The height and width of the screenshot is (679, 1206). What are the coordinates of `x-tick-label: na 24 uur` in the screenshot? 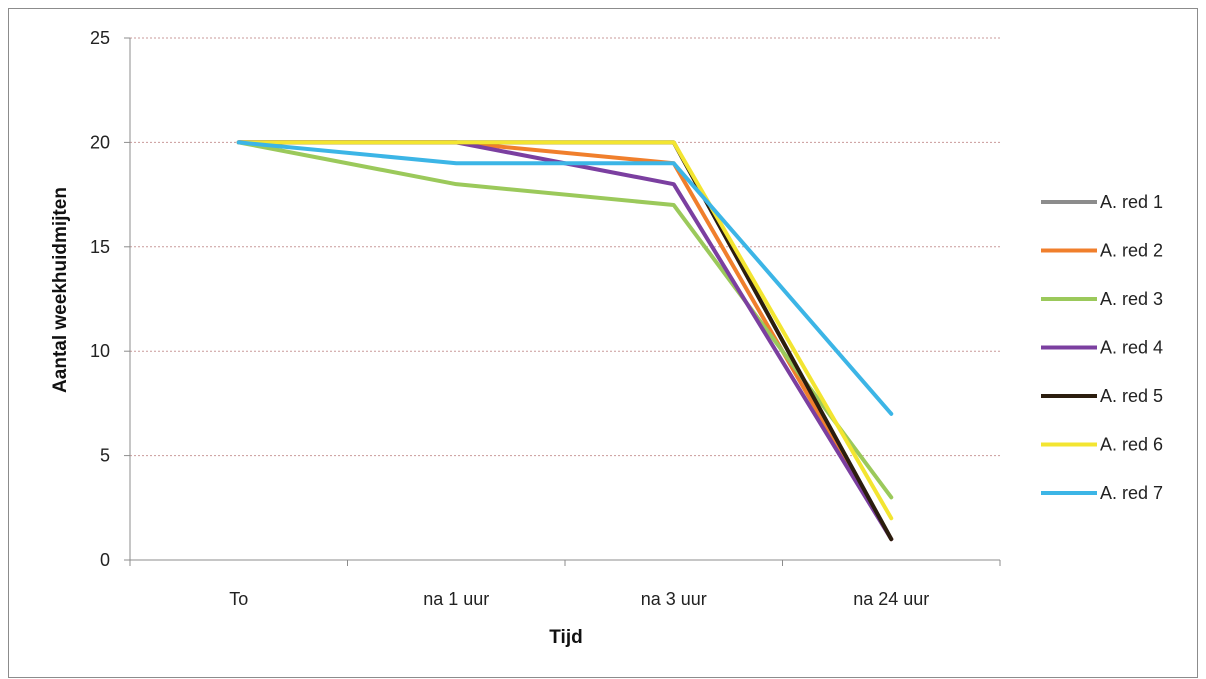 It's located at (891, 599).